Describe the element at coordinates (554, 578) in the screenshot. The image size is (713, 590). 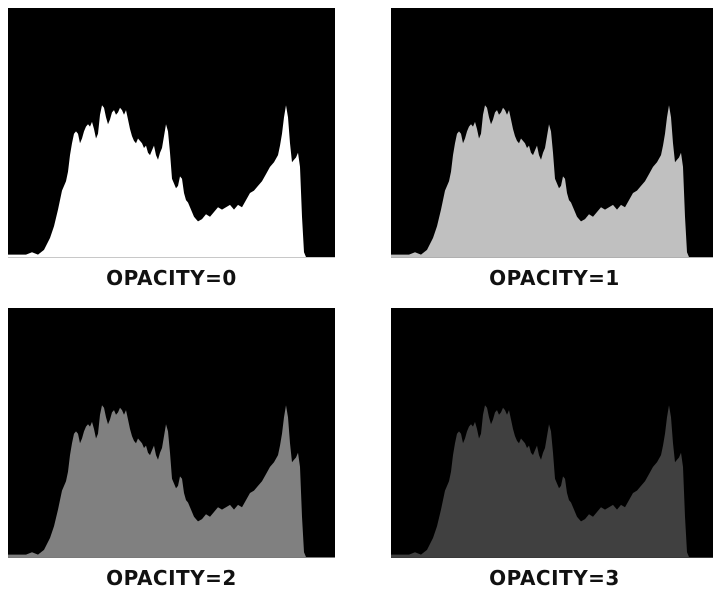
I see `caption-opacity-3: OPACITY=3` at that location.